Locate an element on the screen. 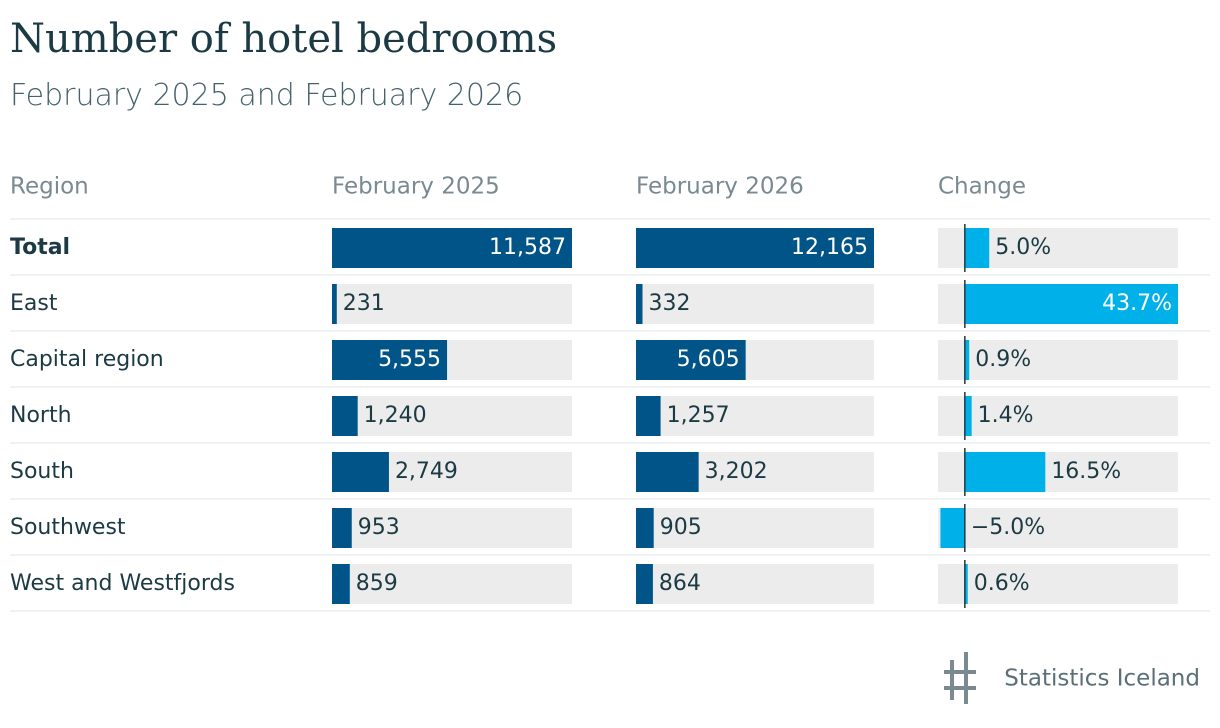 The image size is (1220, 728). chart-title: Number of hotel bedrooms is located at coordinates (283, 39).